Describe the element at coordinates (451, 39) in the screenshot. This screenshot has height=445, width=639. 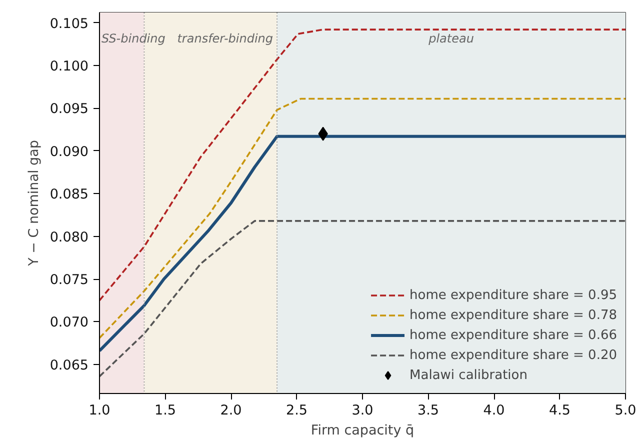
I see `band-label: plateau` at that location.